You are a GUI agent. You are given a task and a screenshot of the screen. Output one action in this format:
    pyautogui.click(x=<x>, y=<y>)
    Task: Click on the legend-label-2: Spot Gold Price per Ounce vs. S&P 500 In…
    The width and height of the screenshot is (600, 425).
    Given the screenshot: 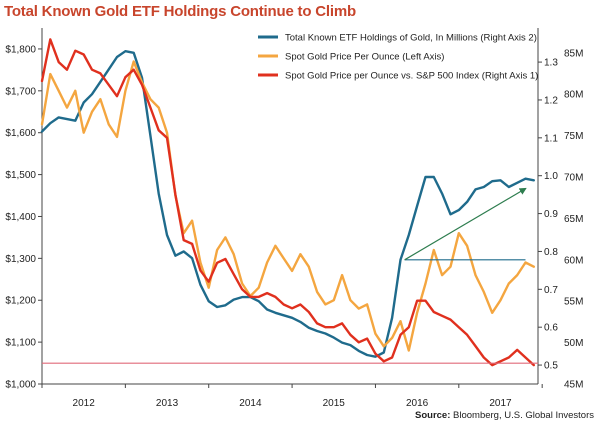 What is the action you would take?
    pyautogui.click(x=411, y=76)
    